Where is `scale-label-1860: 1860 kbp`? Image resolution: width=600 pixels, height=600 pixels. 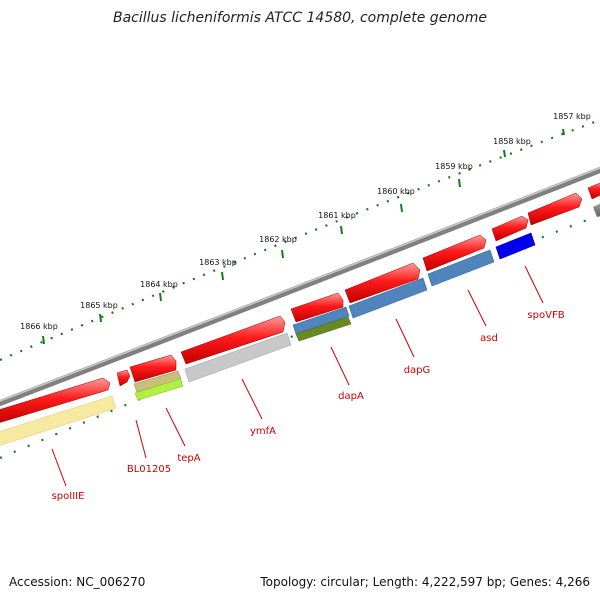 scale-label-1860: 1860 kbp is located at coordinates (396, 191).